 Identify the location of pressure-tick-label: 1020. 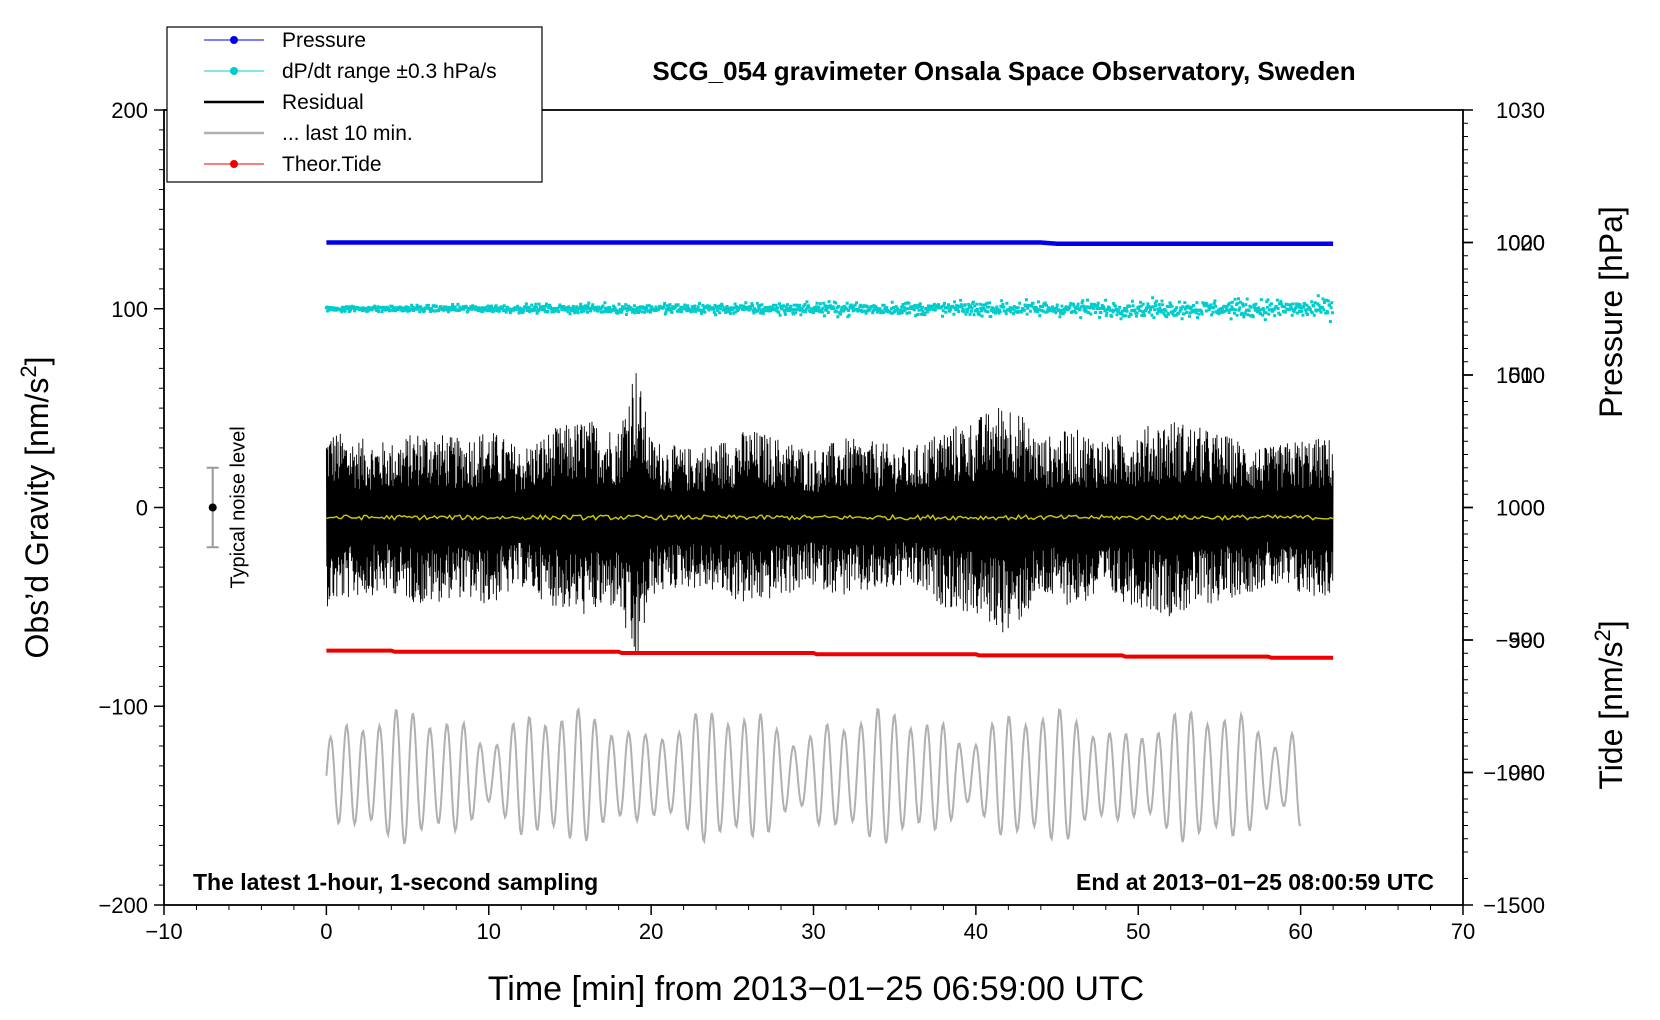
(1520, 243).